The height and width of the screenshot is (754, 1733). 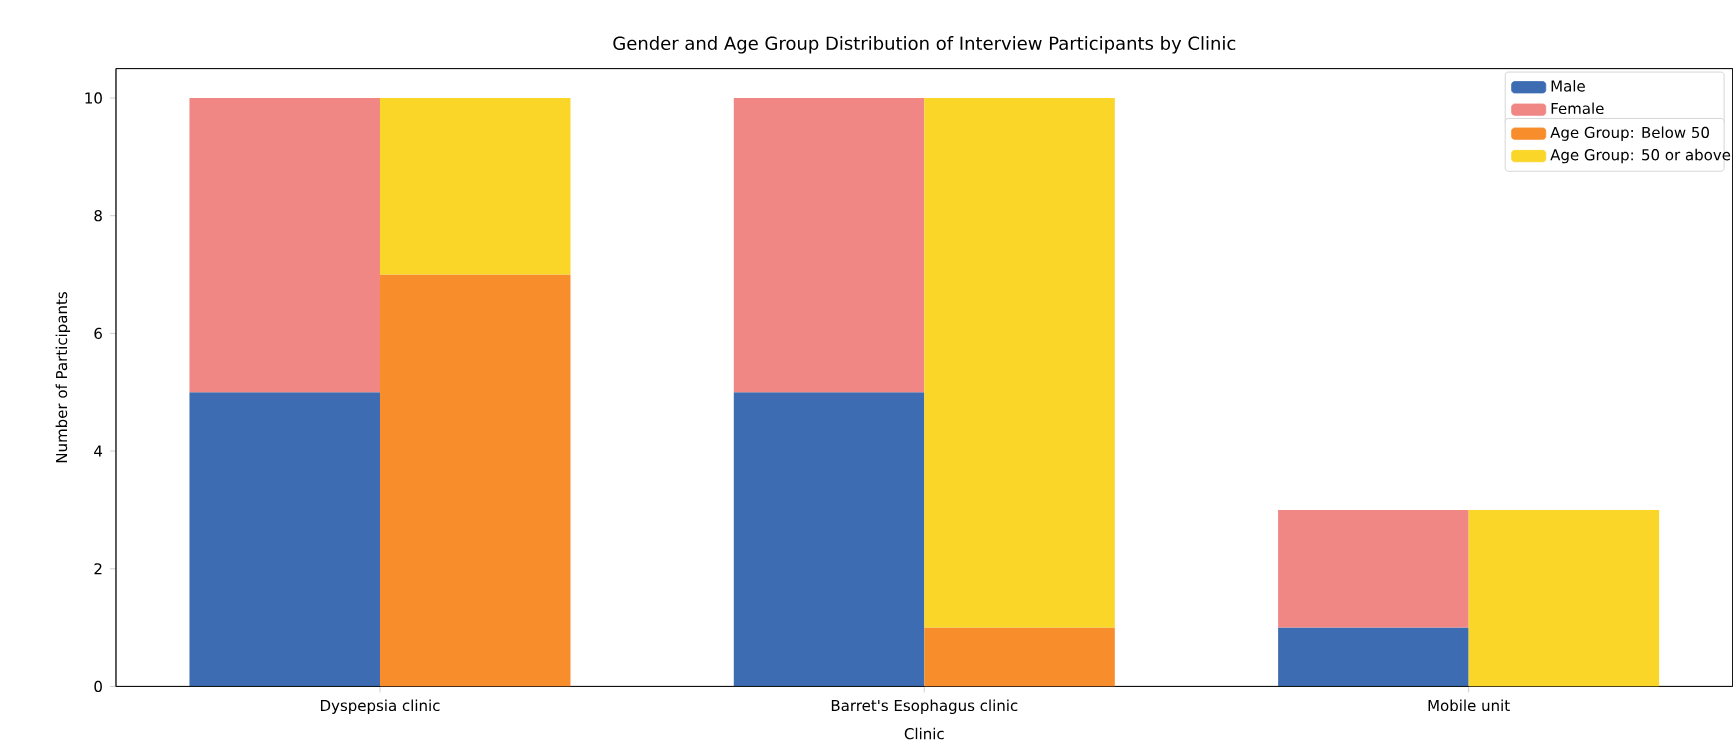 I want to click on y-tick-label: 0, so click(x=98, y=686).